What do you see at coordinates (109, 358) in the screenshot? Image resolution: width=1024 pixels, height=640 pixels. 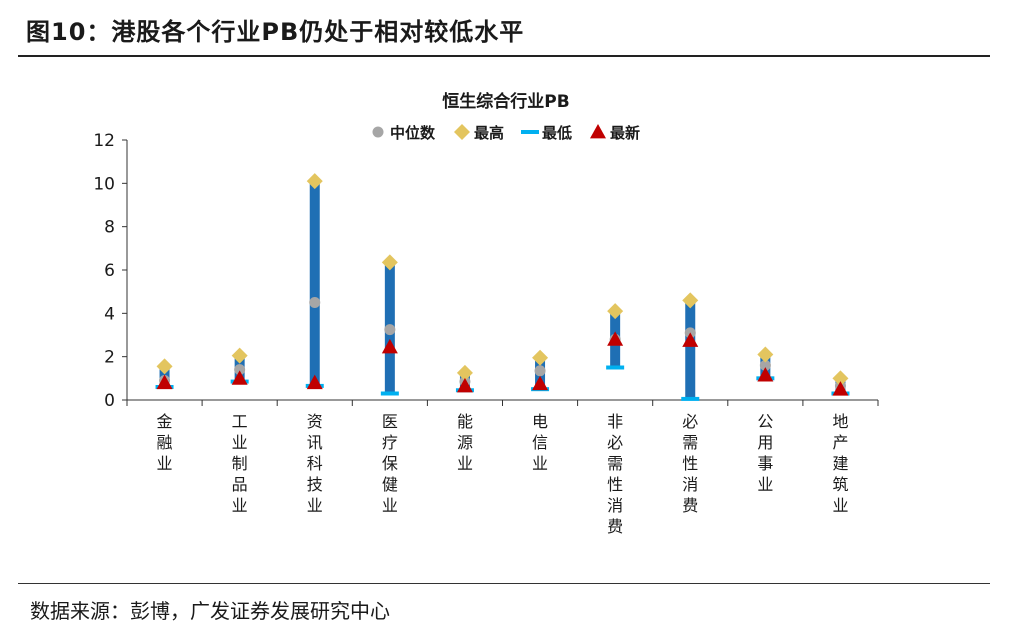 I see `y-tick-label: 2` at bounding box center [109, 358].